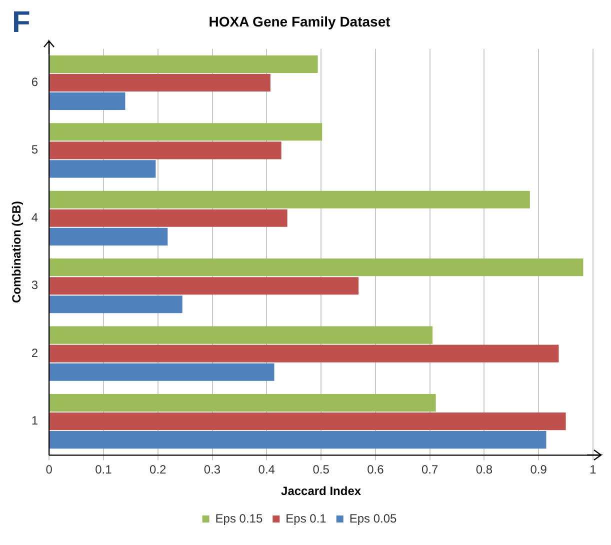 The height and width of the screenshot is (545, 611). Describe the element at coordinates (34, 285) in the screenshot. I see `y-tick-label: 3` at that location.